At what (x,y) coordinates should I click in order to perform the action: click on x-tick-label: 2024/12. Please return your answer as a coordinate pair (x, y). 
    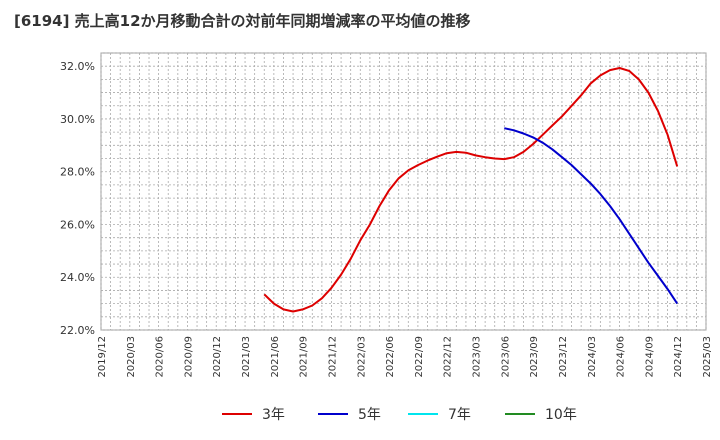
    Looking at the image, I should click on (678, 357).